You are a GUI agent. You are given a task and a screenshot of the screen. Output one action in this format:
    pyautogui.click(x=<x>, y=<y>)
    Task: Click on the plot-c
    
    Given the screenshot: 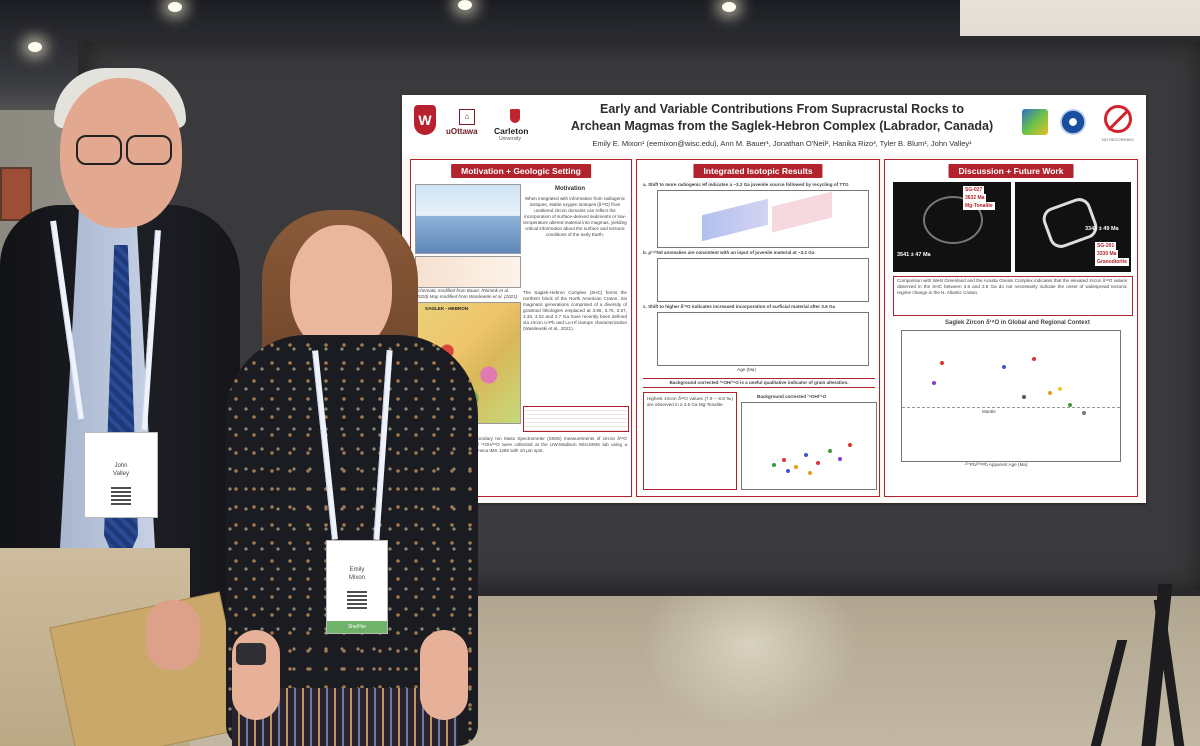 What is the action you would take?
    pyautogui.click(x=763, y=339)
    